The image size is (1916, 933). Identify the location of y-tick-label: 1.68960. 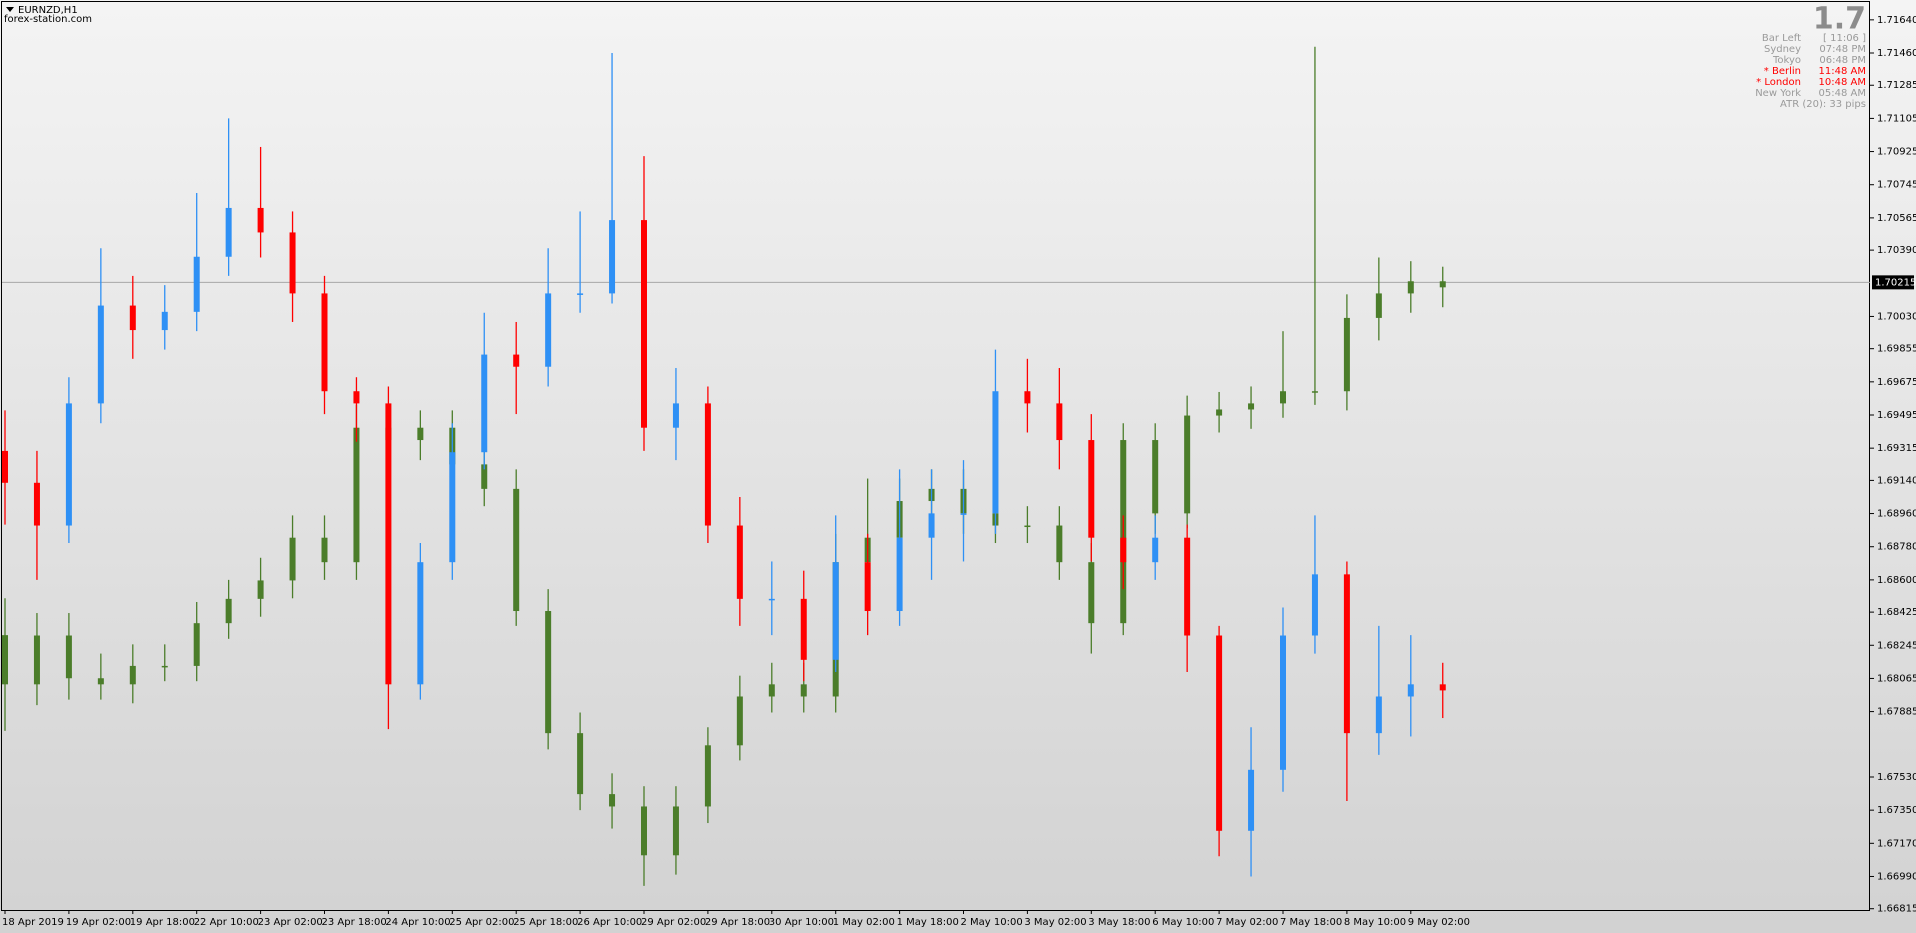
(1896, 514).